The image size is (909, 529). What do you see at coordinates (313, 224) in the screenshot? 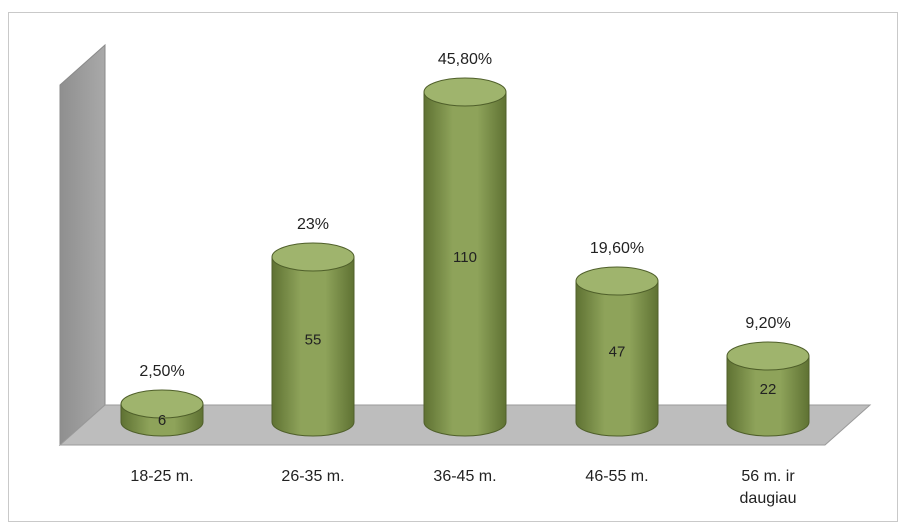
I see `percent-label-2: 23%` at bounding box center [313, 224].